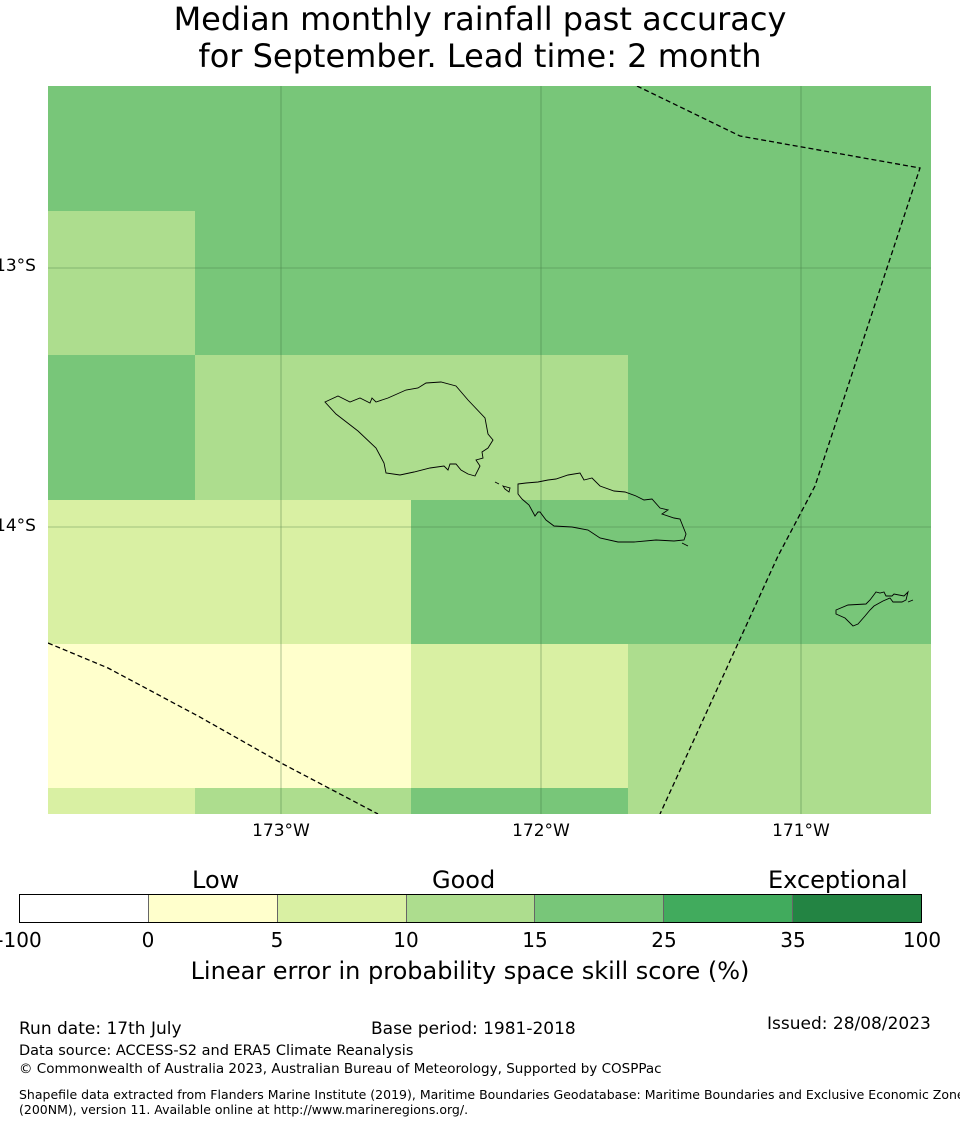  What do you see at coordinates (18, 526) in the screenshot?
I see `lat-label-14s: 14°S` at bounding box center [18, 526].